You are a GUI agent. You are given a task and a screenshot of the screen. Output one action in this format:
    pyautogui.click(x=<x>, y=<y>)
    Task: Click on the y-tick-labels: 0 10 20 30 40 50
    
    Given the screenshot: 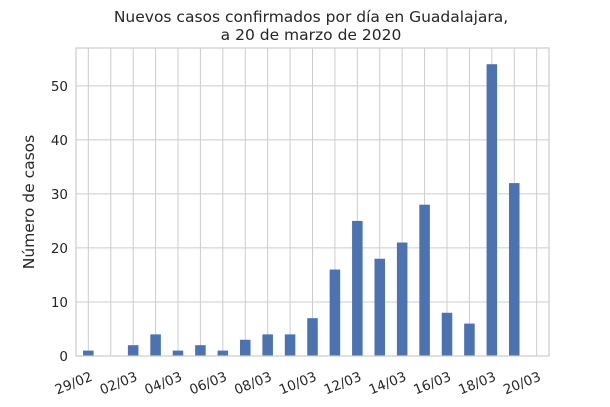 What is the action you would take?
    pyautogui.click(x=59, y=222)
    